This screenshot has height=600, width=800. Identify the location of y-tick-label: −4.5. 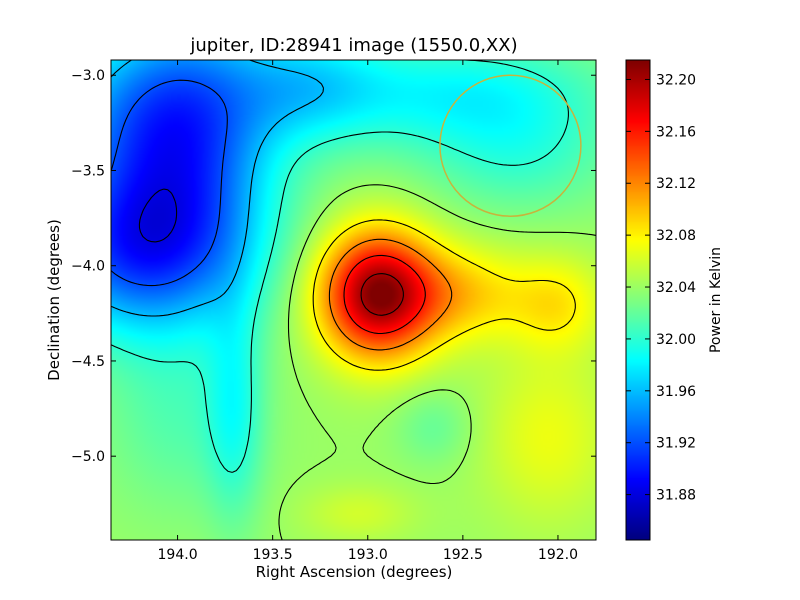
(88, 362).